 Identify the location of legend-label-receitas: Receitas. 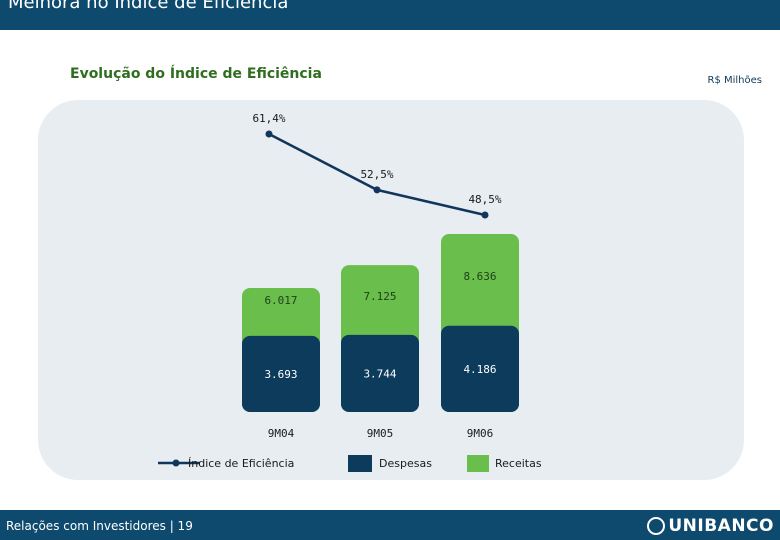
(518, 463).